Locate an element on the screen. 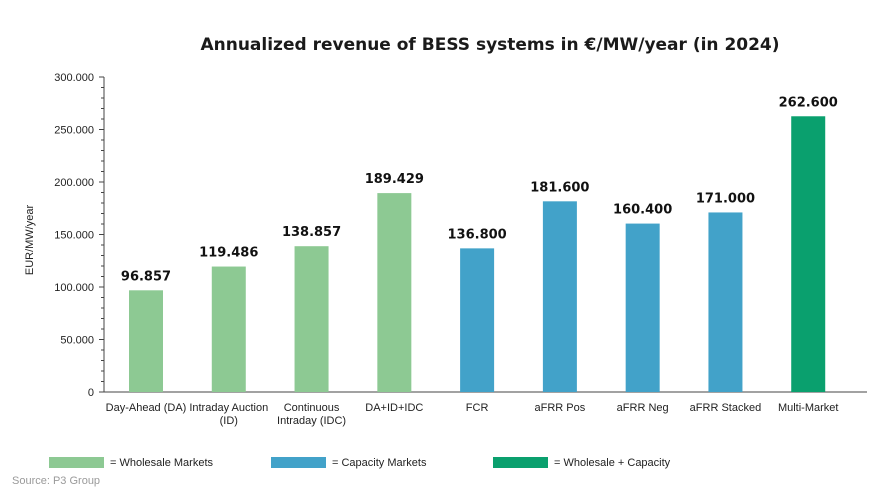 The width and height of the screenshot is (889, 500). y-tick-label: 150.000 is located at coordinates (74, 236).